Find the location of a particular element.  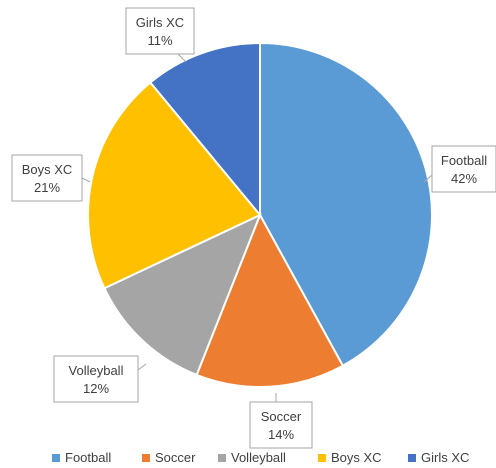

pie-slice-girls-xc is located at coordinates (204, 129).